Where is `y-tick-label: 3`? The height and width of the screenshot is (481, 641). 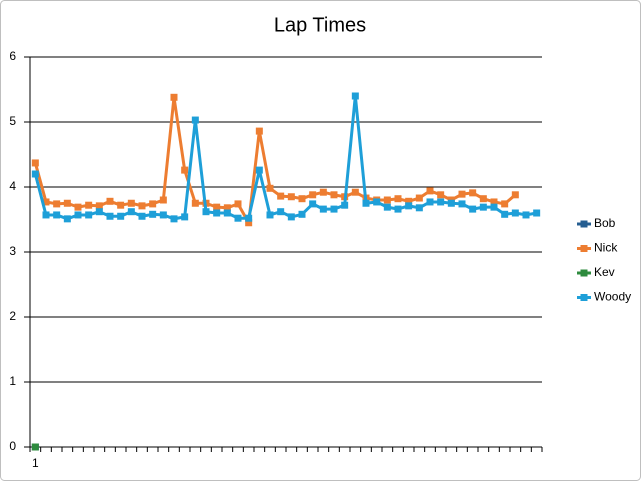
y-tick-label: 3 is located at coordinates (12, 251).